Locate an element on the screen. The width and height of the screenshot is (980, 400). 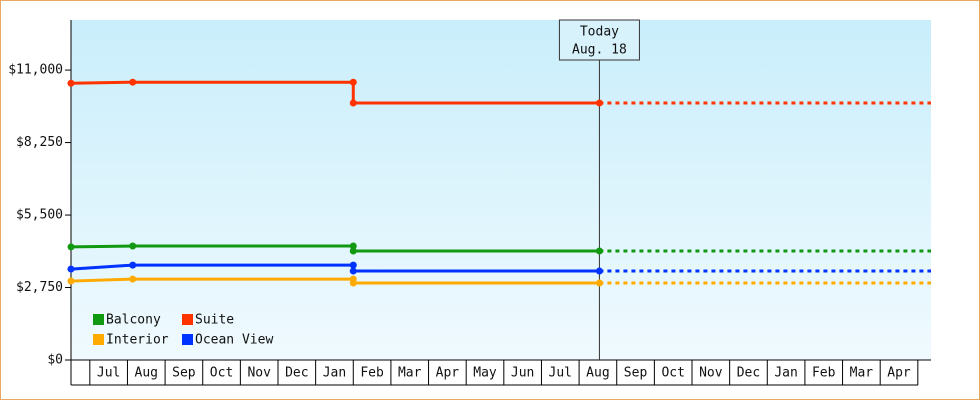
today-date: Aug. 18 is located at coordinates (599, 50).